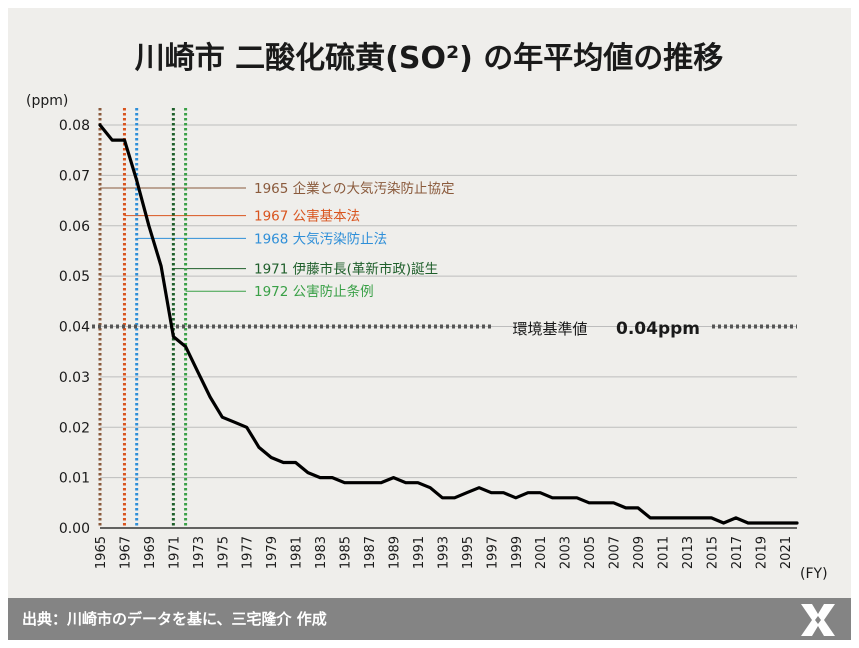  I want to click on x-tick-label: 1999, so click(517, 552).